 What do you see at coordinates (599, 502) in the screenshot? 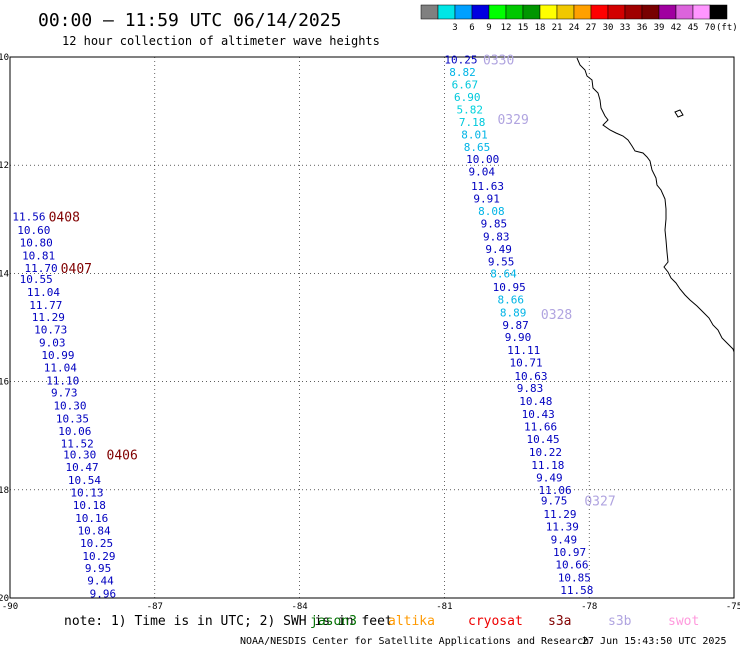
I see `track-id-label: 0327` at bounding box center [599, 502].